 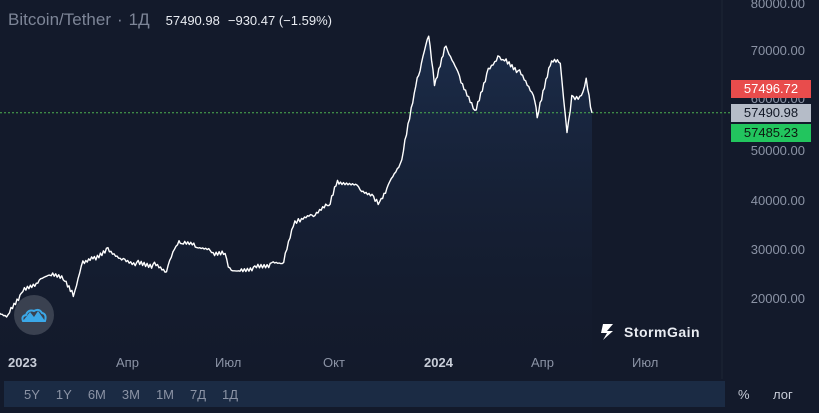 What do you see at coordinates (777, 50) in the screenshot?
I see `price-label: 70000.00` at bounding box center [777, 50].